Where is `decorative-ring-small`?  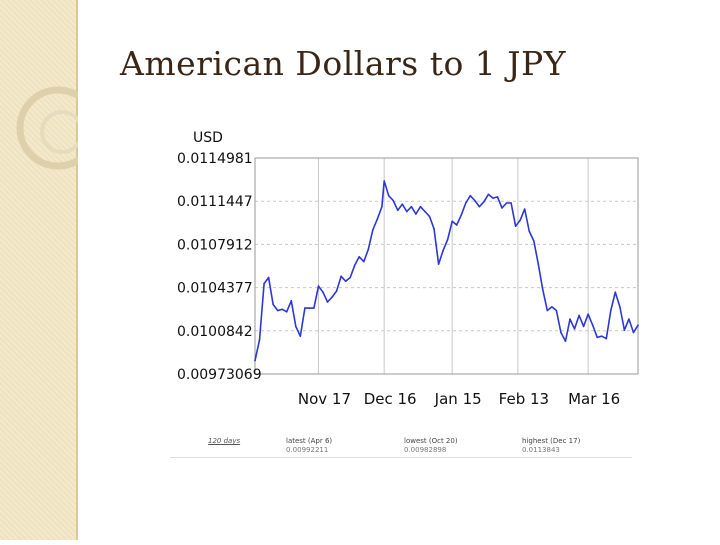
decorative-ring-small is located at coordinates (62, 132).